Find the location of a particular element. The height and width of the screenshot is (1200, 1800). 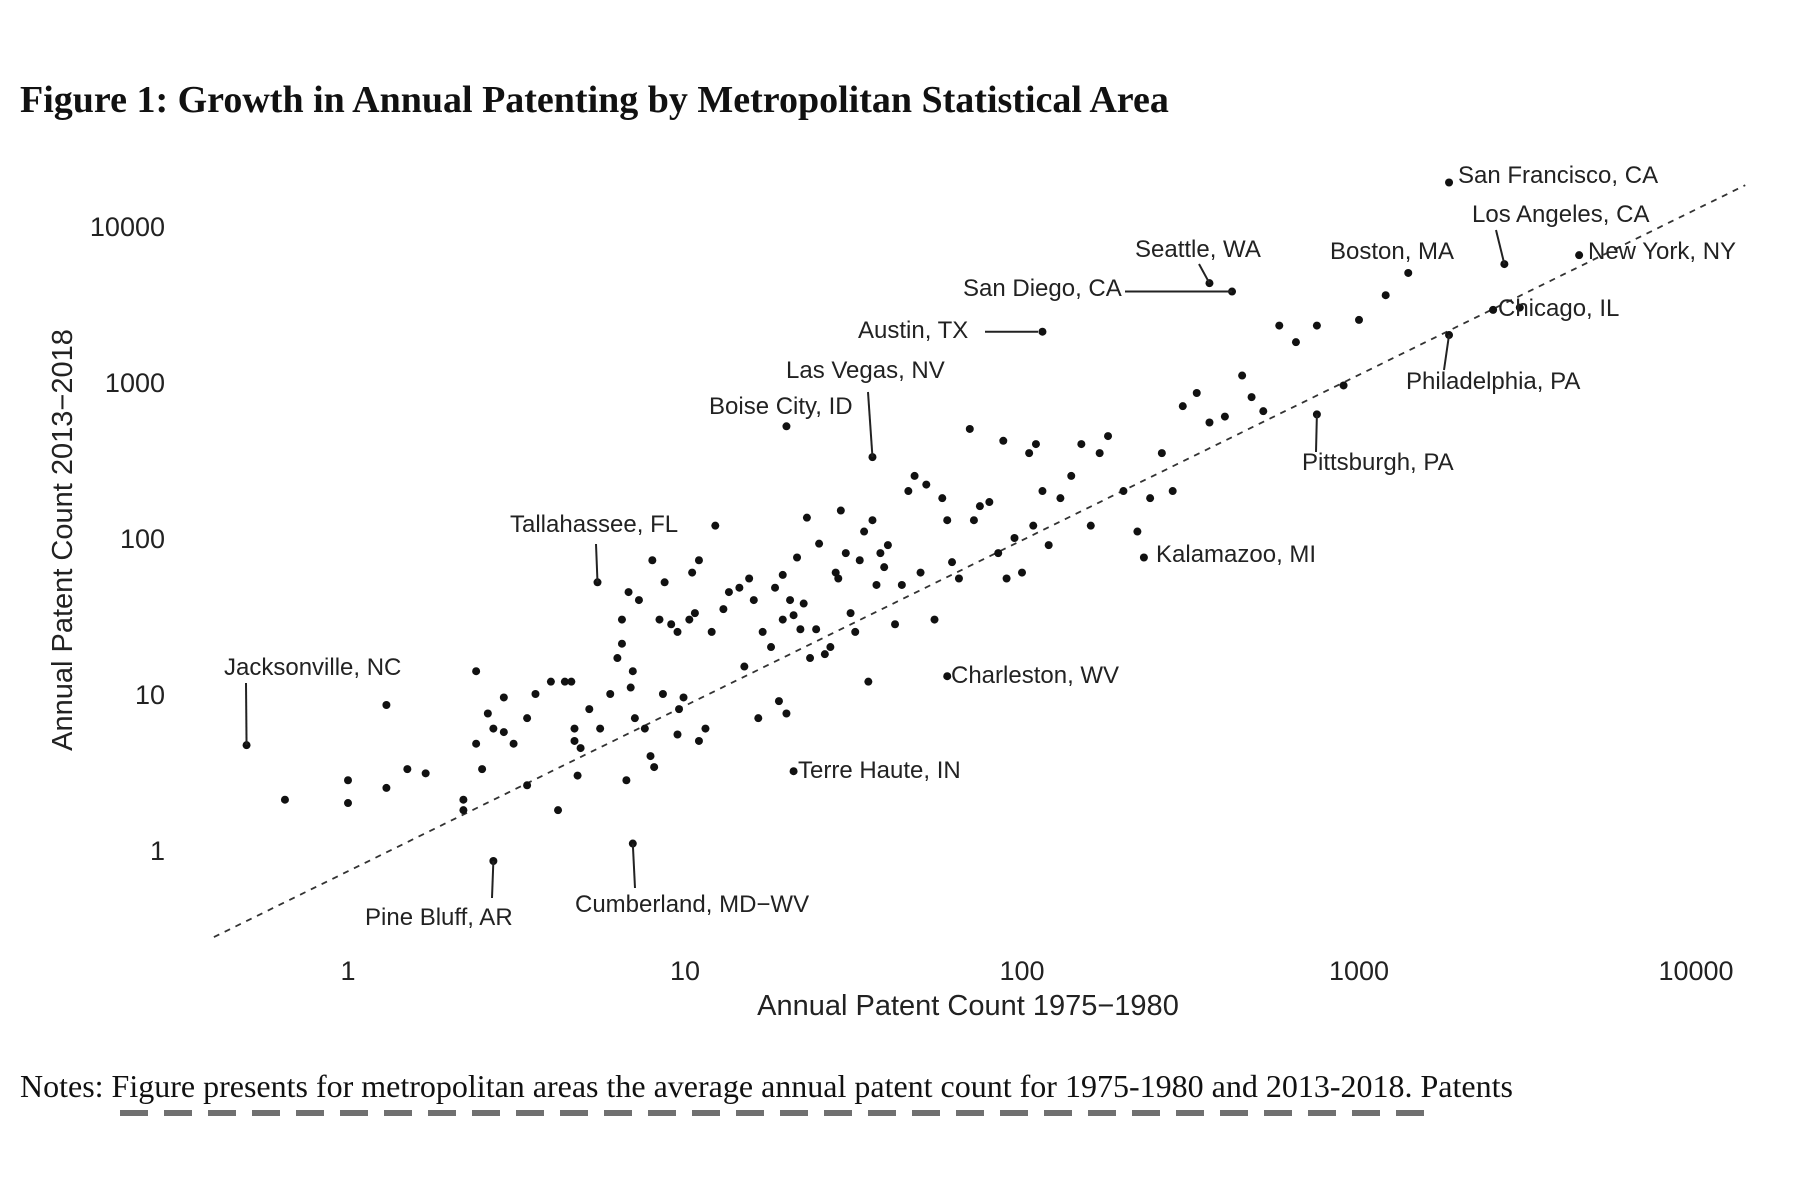

y-tick-label: 100 is located at coordinates (142, 539).